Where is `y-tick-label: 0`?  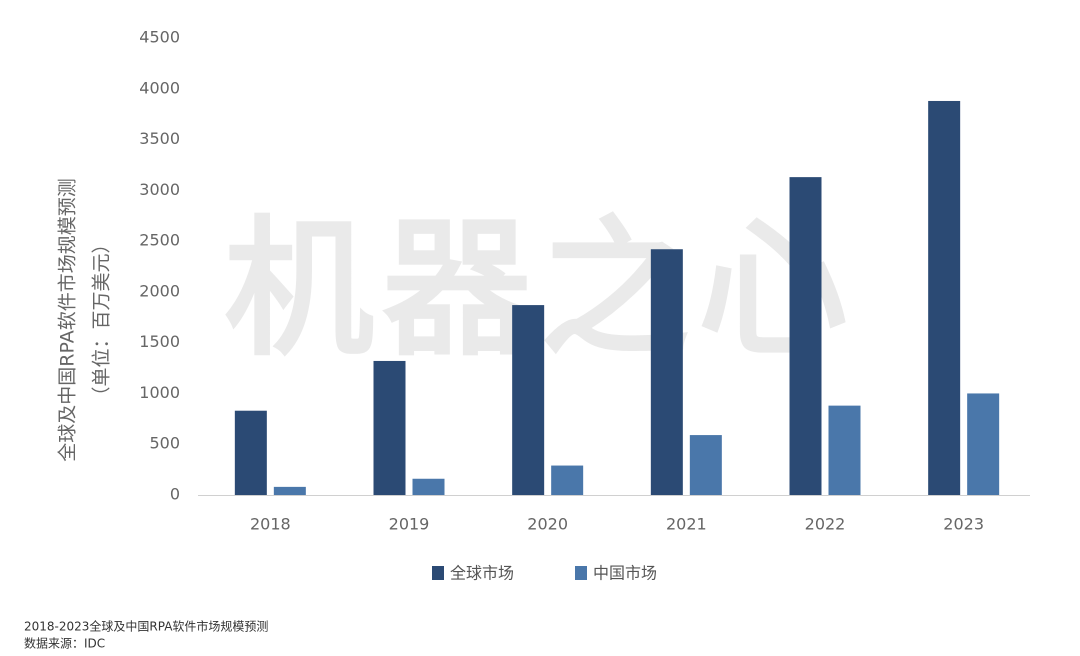 y-tick-label: 0 is located at coordinates (175, 494).